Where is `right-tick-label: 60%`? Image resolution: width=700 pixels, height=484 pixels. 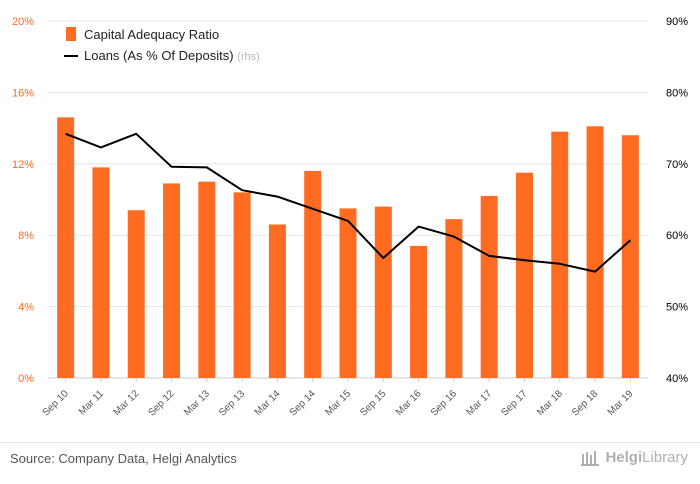 right-tick-label: 60% is located at coordinates (677, 236).